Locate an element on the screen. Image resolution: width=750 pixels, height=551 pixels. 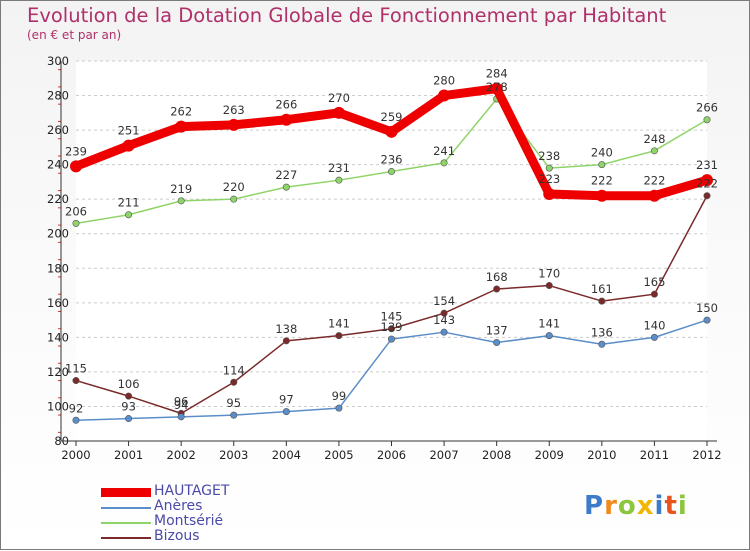
legend-swatch-hautaget is located at coordinates (126, 492).